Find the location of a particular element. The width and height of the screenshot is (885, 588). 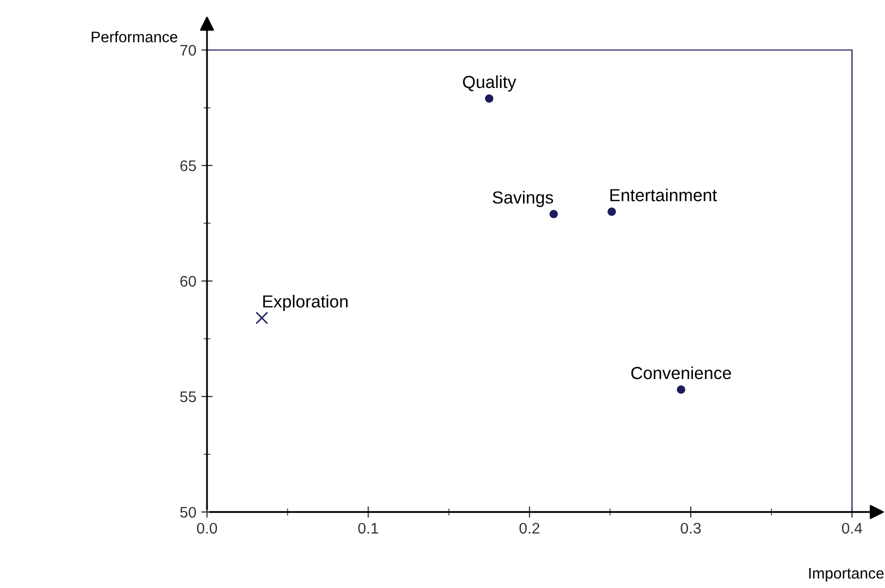

annotation: Savings is located at coordinates (523, 199).